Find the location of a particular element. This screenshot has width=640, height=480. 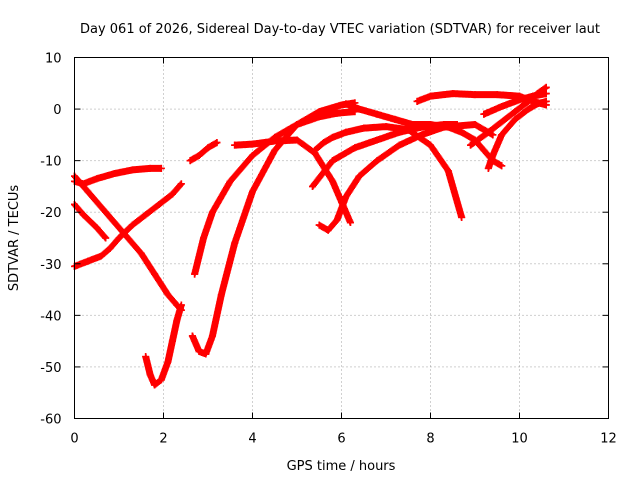

y-axis-label: SDTVAR / TECUs is located at coordinates (14, 238).